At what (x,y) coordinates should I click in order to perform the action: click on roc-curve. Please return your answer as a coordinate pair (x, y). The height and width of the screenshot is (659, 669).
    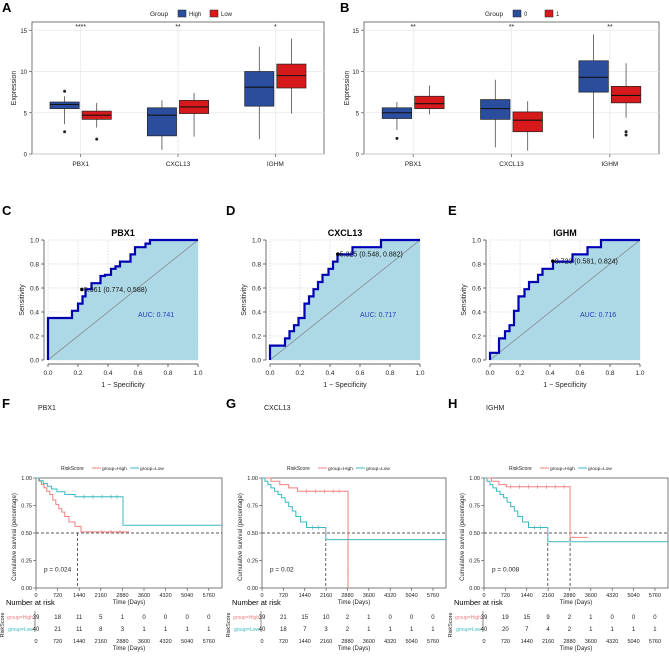
    Looking at the image, I should click on (122, 299).